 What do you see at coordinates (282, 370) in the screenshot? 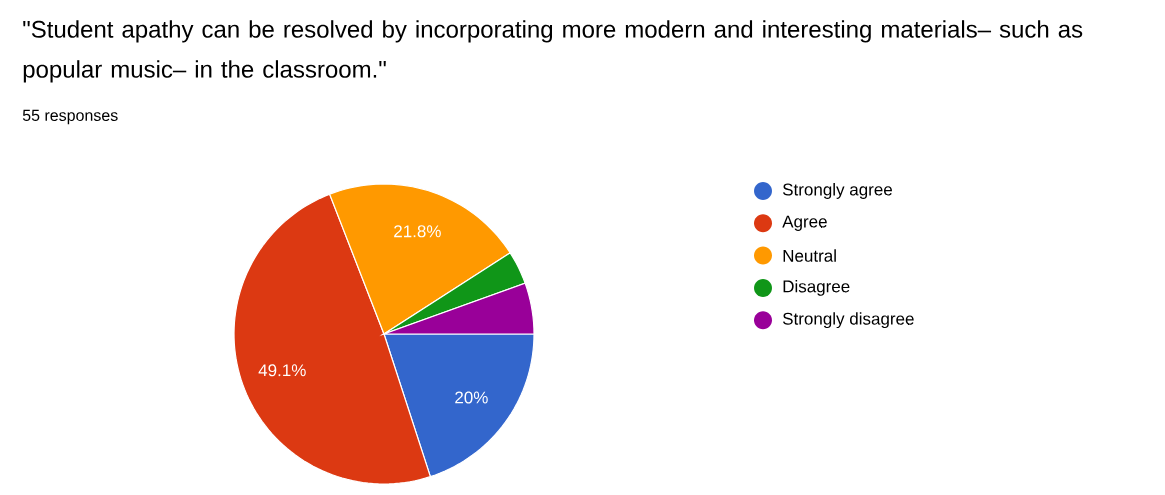
I see `data-label: 49.1%` at bounding box center [282, 370].